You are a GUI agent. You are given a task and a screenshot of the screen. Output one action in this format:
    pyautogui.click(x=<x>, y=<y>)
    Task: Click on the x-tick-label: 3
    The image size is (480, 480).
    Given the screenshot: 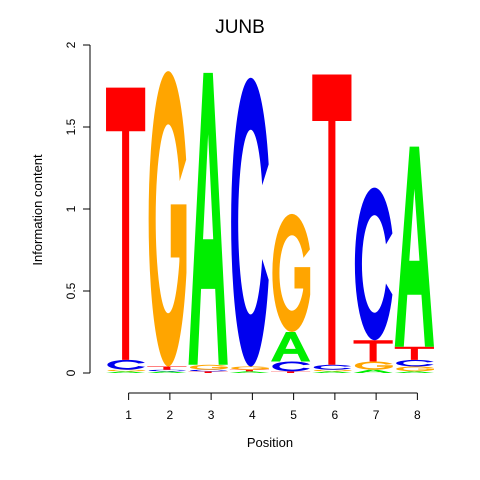 What is the action you would take?
    pyautogui.click(x=211, y=415)
    